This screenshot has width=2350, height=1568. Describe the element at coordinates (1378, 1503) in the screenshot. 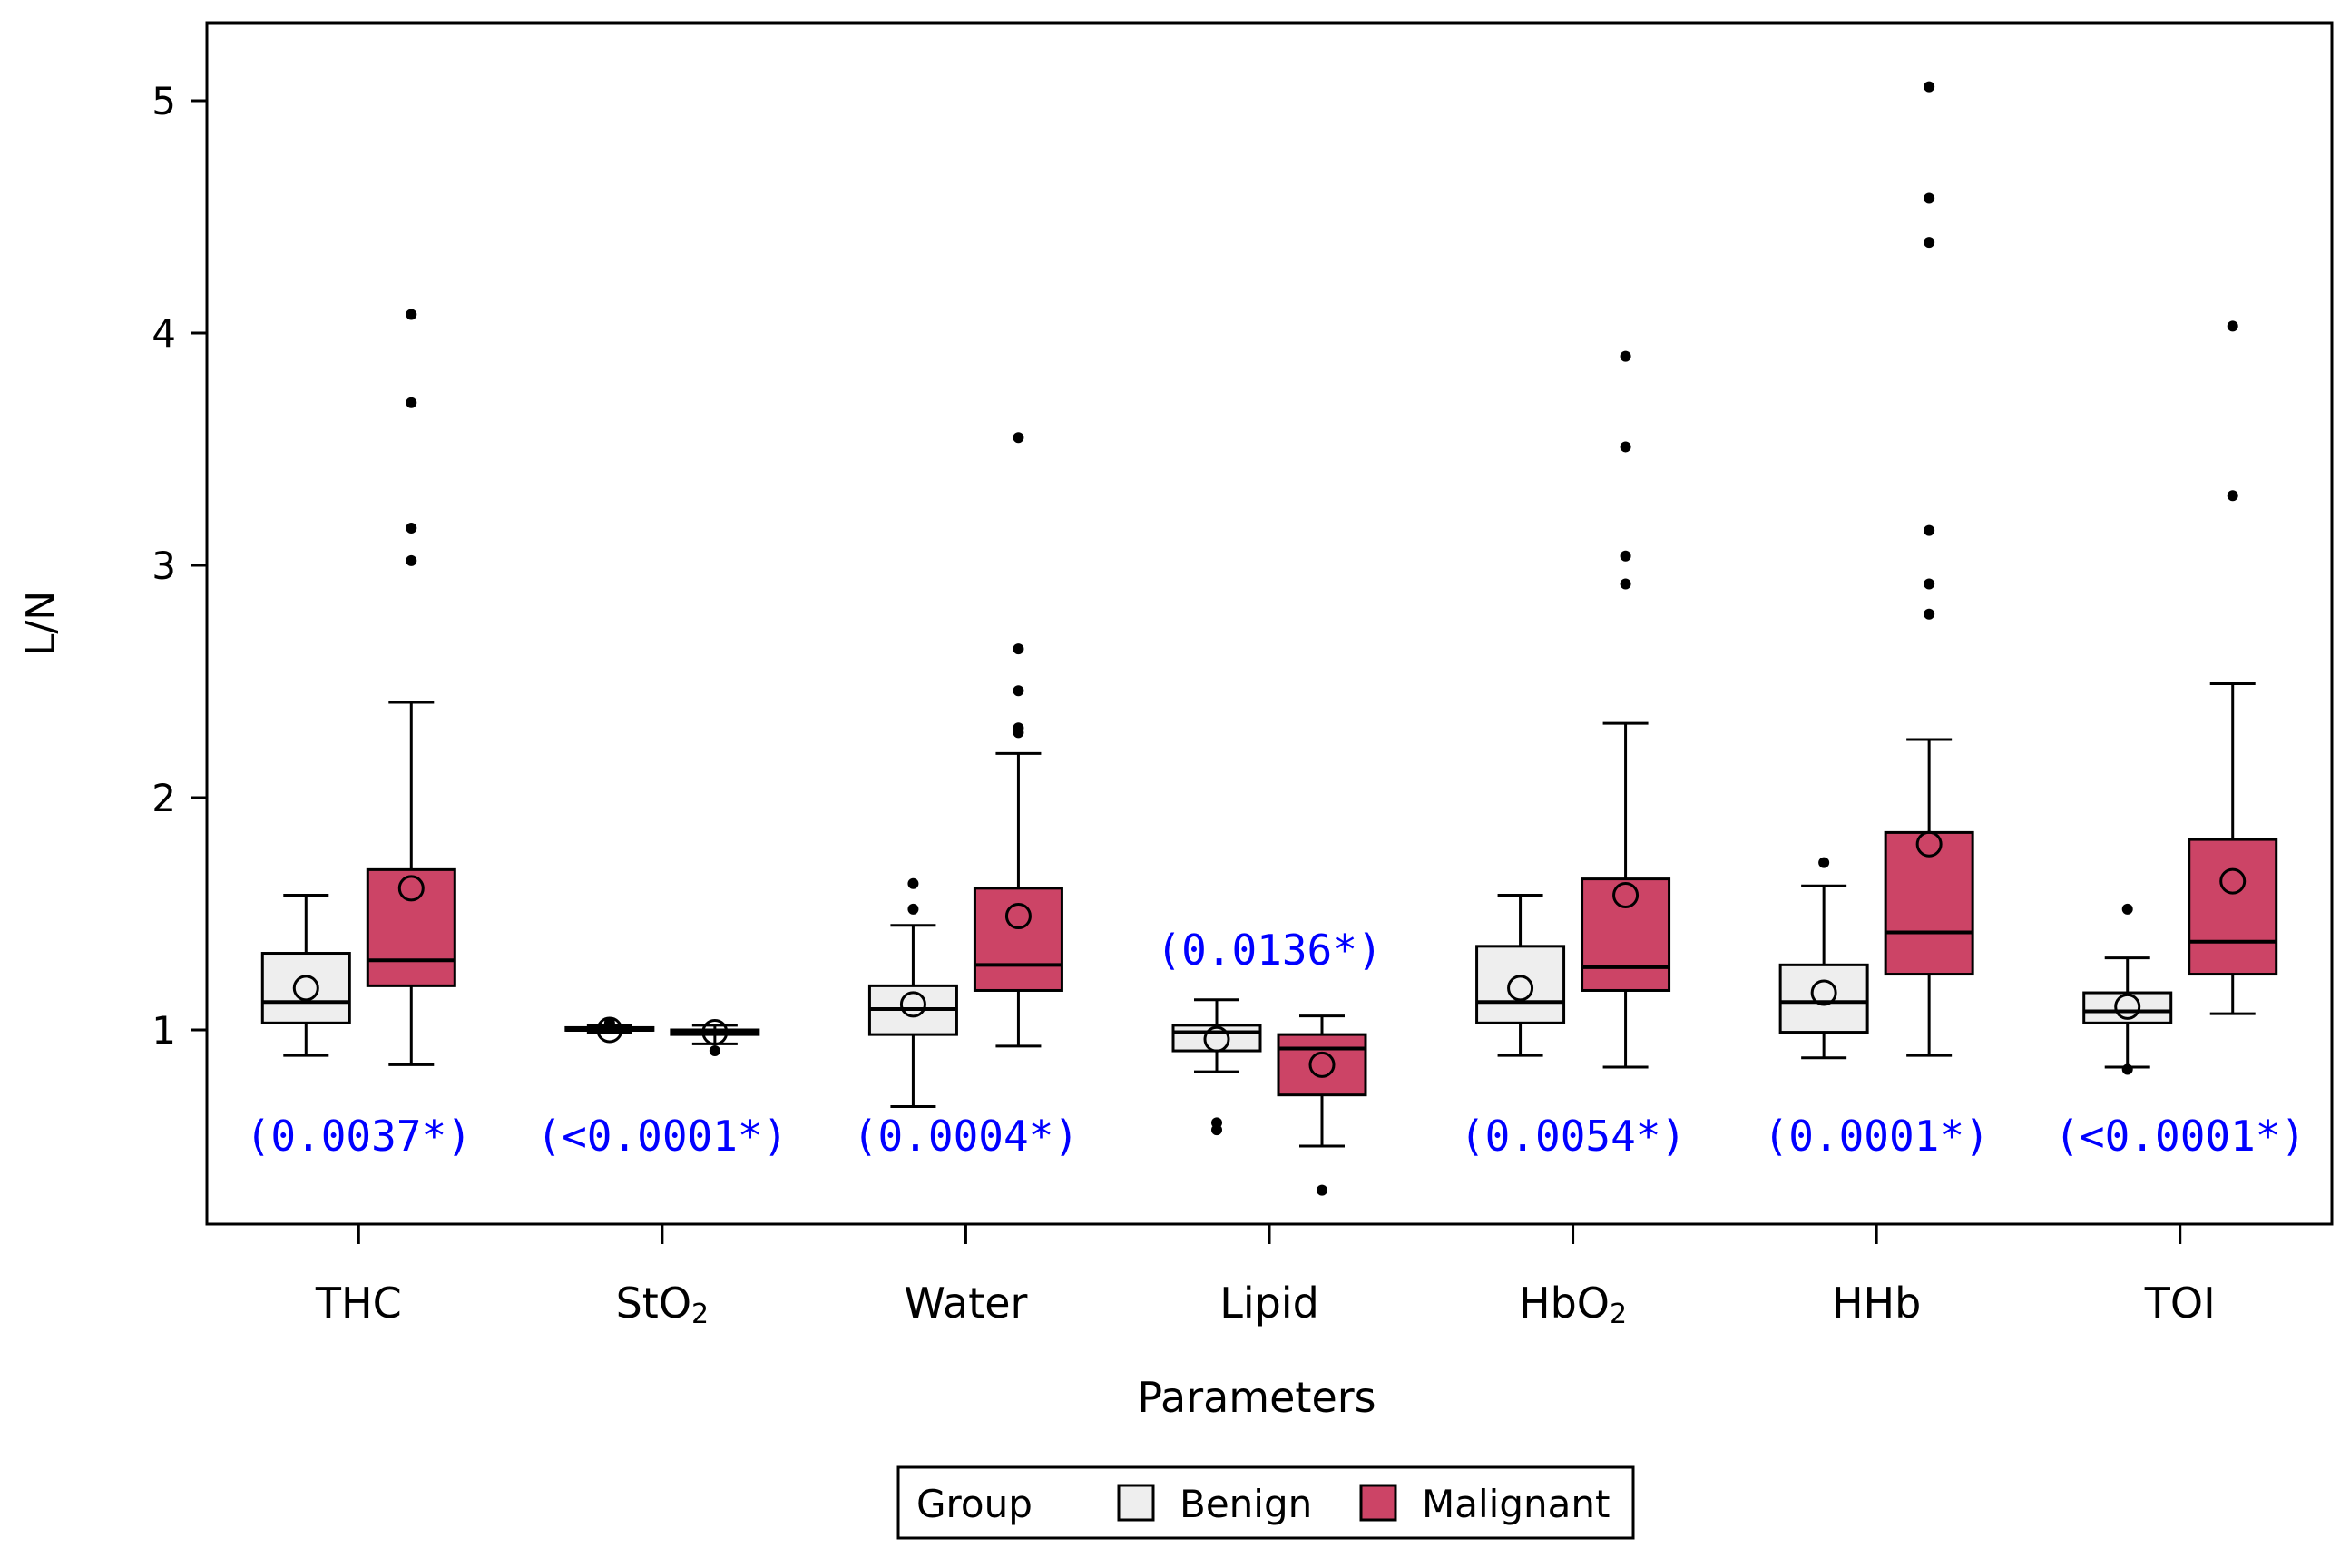

I see `legend-swatch-malignant` at that location.